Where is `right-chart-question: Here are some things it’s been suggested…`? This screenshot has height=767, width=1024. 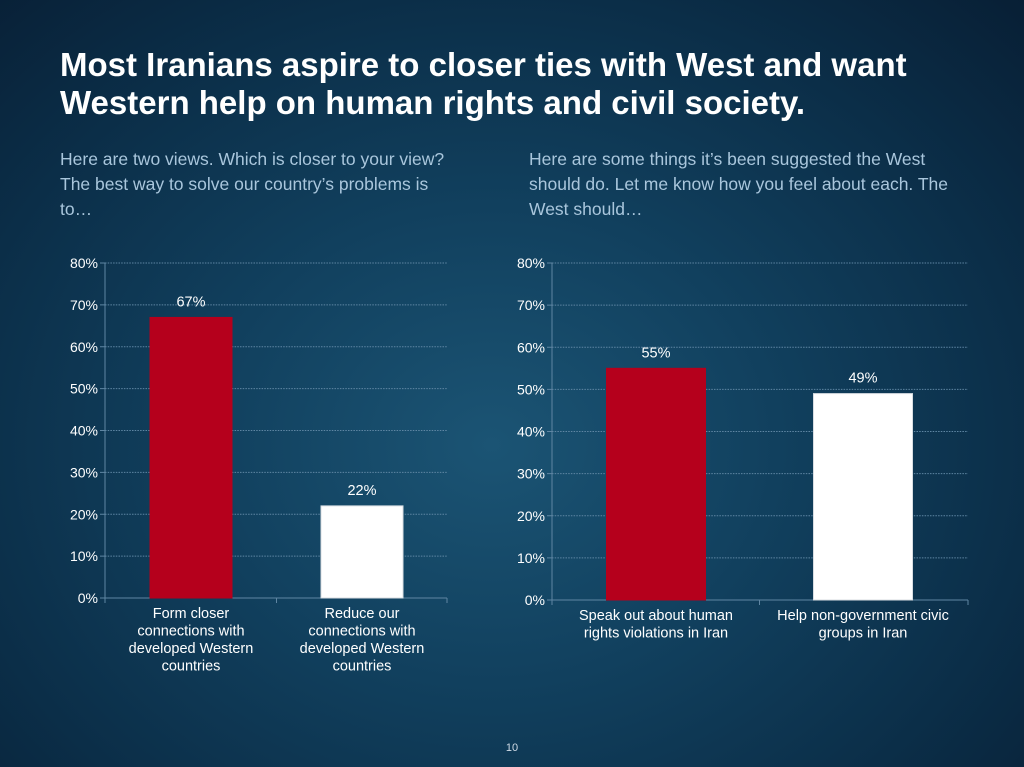 right-chart-question: Here are some things it’s been suggested… is located at coordinates (738, 184).